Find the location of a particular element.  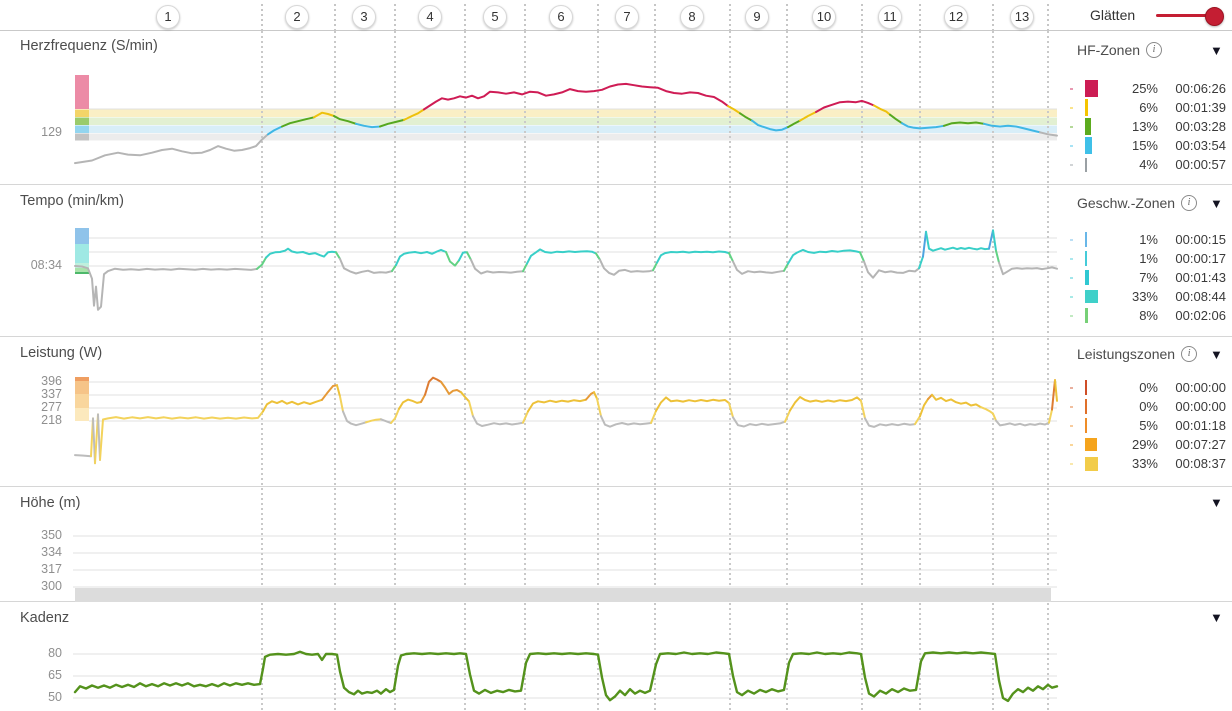

zone-time: 00:00:57 is located at coordinates (1200, 164).